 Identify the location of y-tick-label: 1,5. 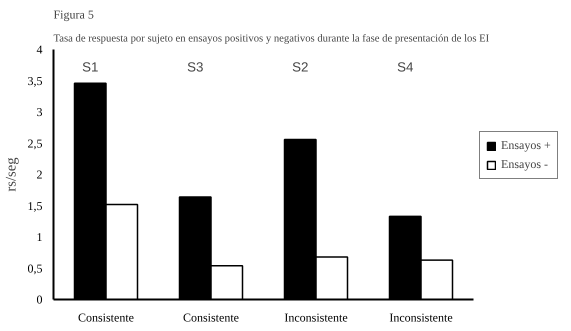
(35, 205).